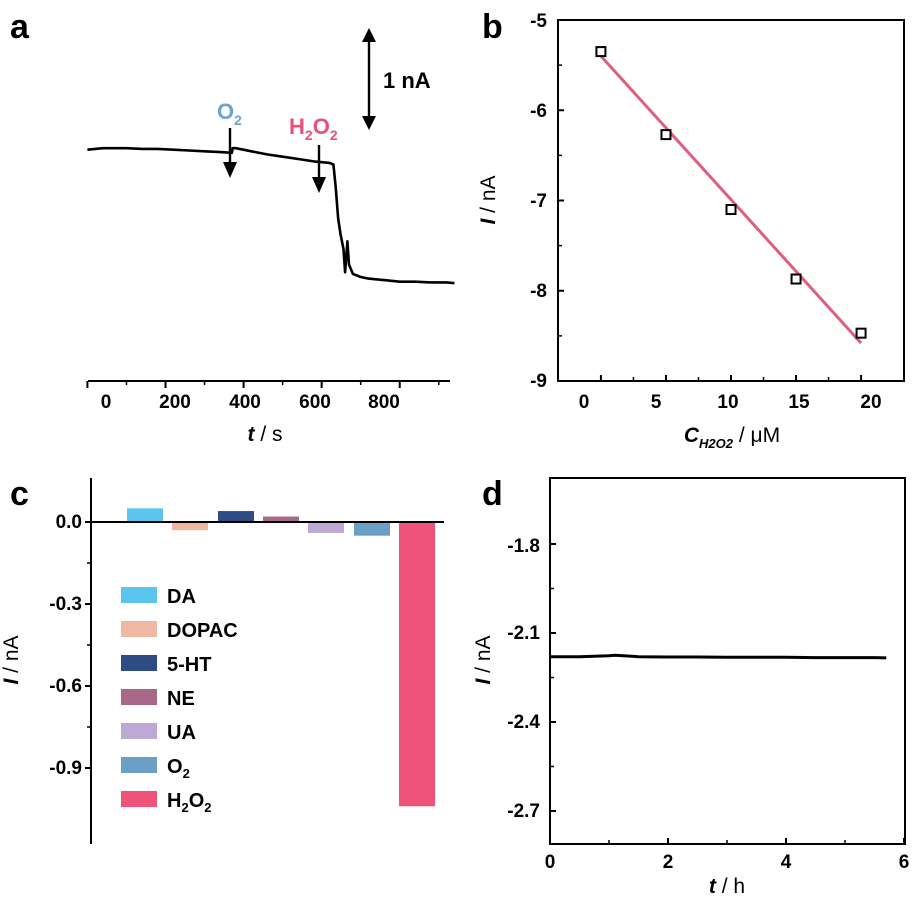  What do you see at coordinates (181, 733) in the screenshot?
I see `c-legend-label-ua: UA` at bounding box center [181, 733].